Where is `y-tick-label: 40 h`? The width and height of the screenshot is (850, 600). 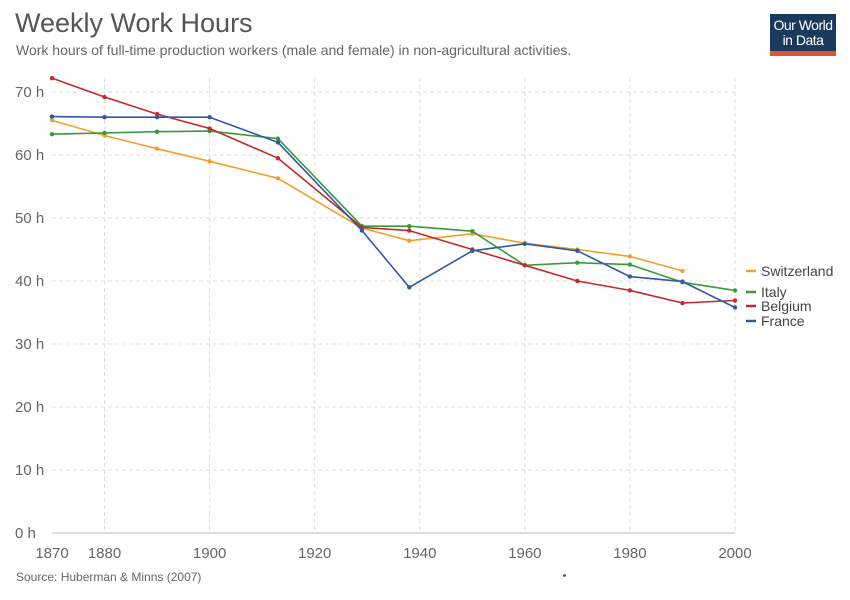 y-tick-label: 40 h is located at coordinates (29, 281).